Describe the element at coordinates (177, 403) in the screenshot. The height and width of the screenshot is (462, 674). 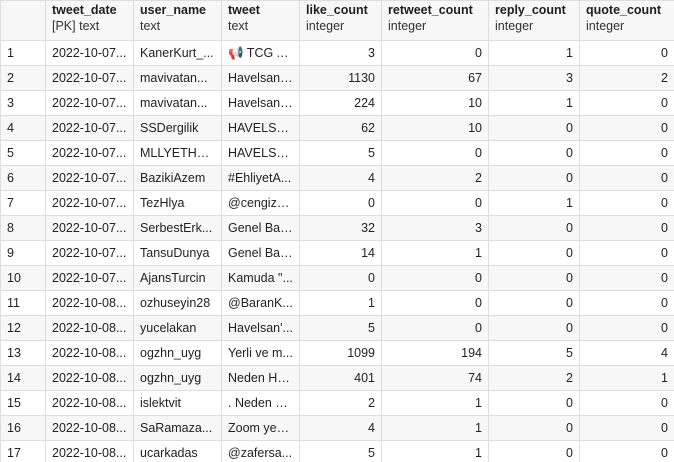
I see `cell-user-name: islektvit` at that location.